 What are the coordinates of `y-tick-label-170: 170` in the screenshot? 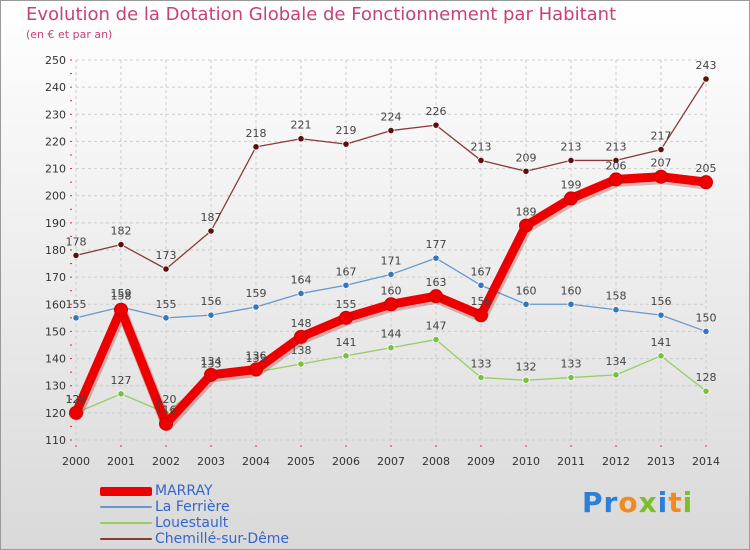 It's located at (55, 277).